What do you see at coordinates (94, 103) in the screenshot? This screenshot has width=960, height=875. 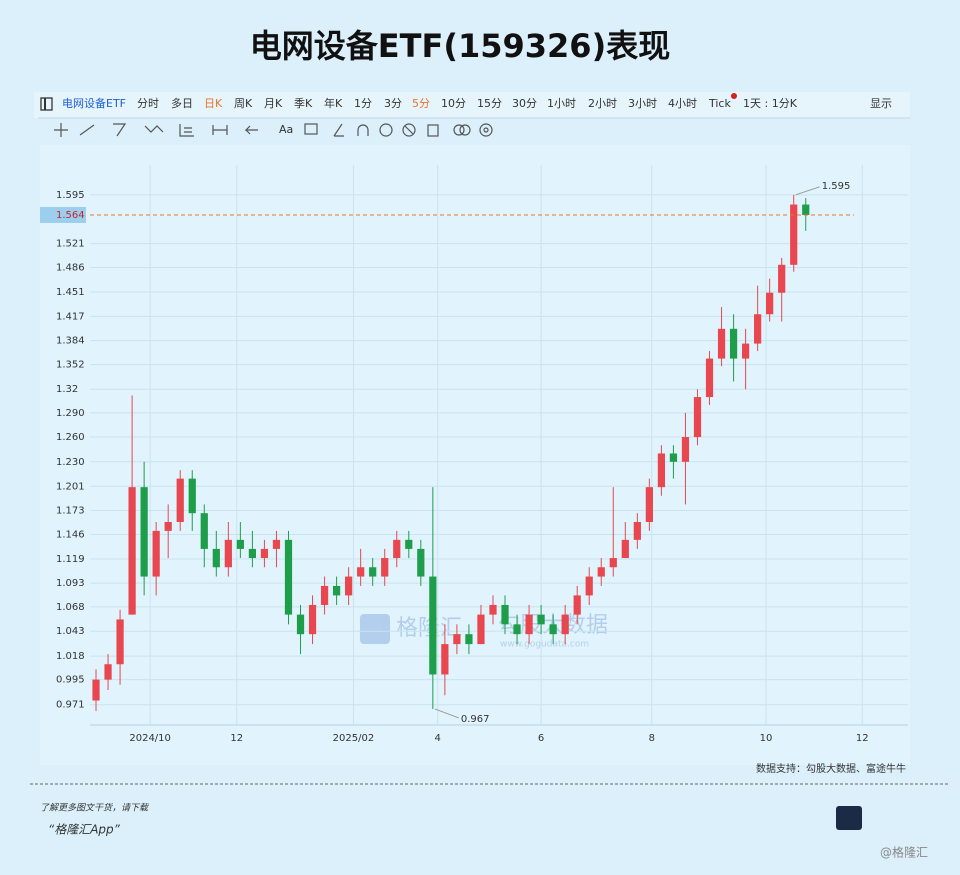 I see `toolbar-item: 电网设备ETF` at bounding box center [94, 103].